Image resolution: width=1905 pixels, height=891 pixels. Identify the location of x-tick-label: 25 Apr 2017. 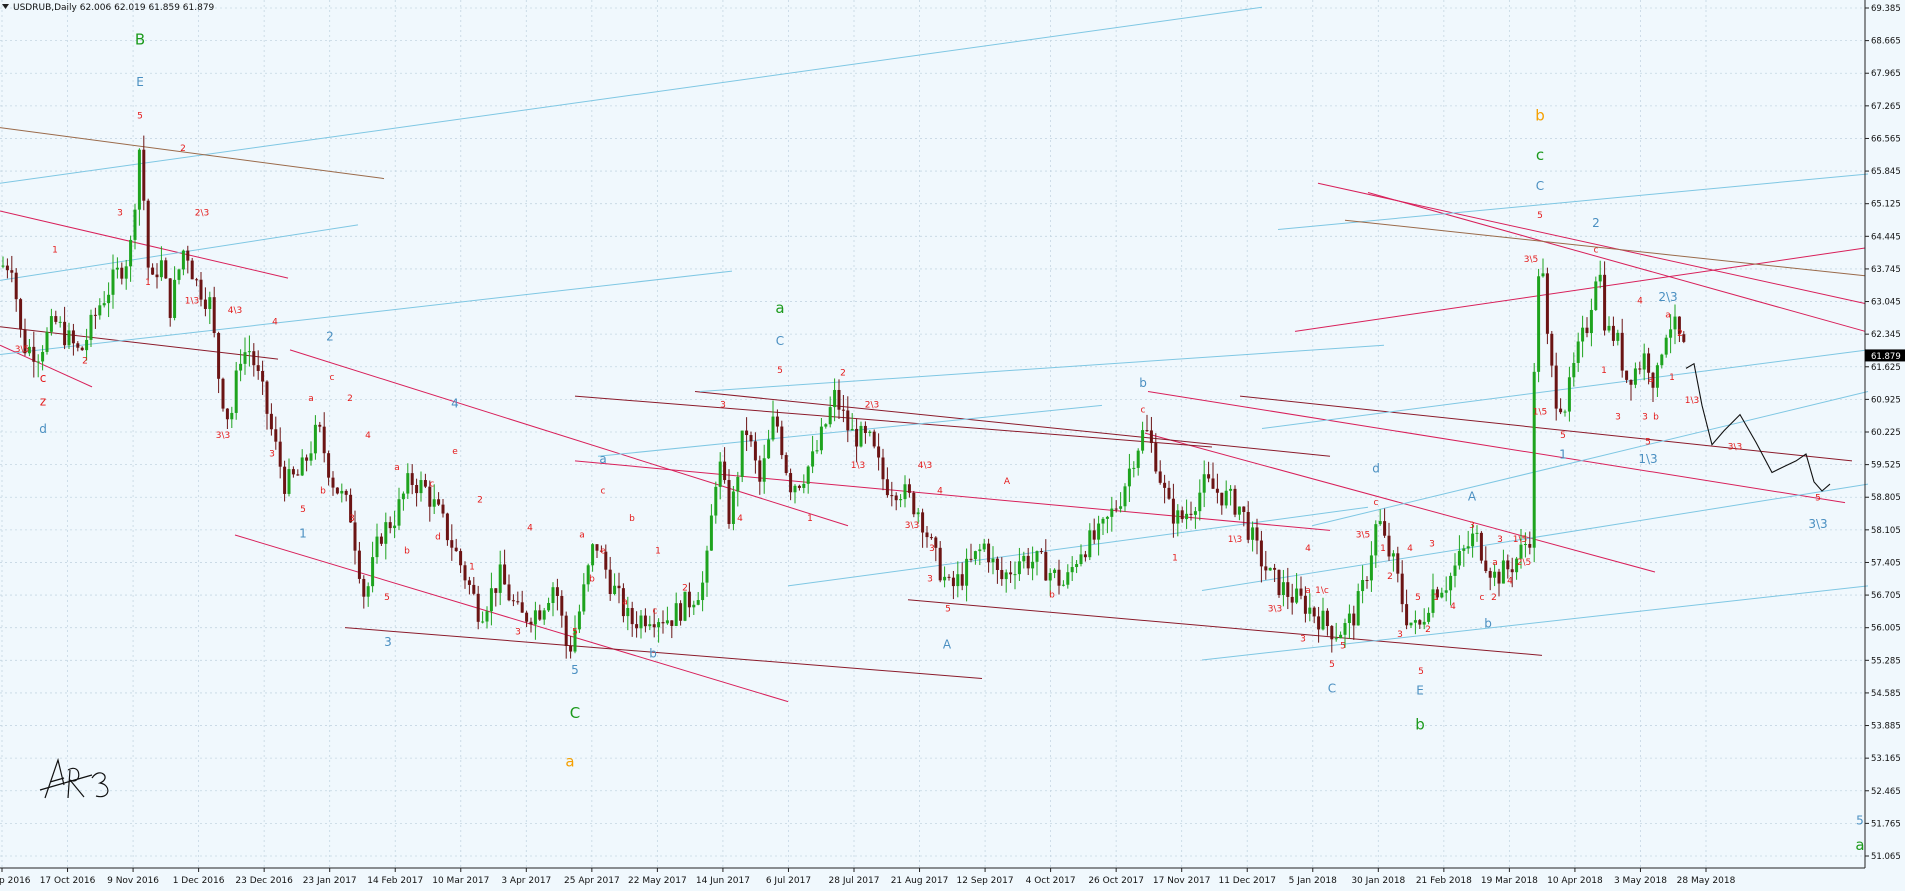
(592, 881).